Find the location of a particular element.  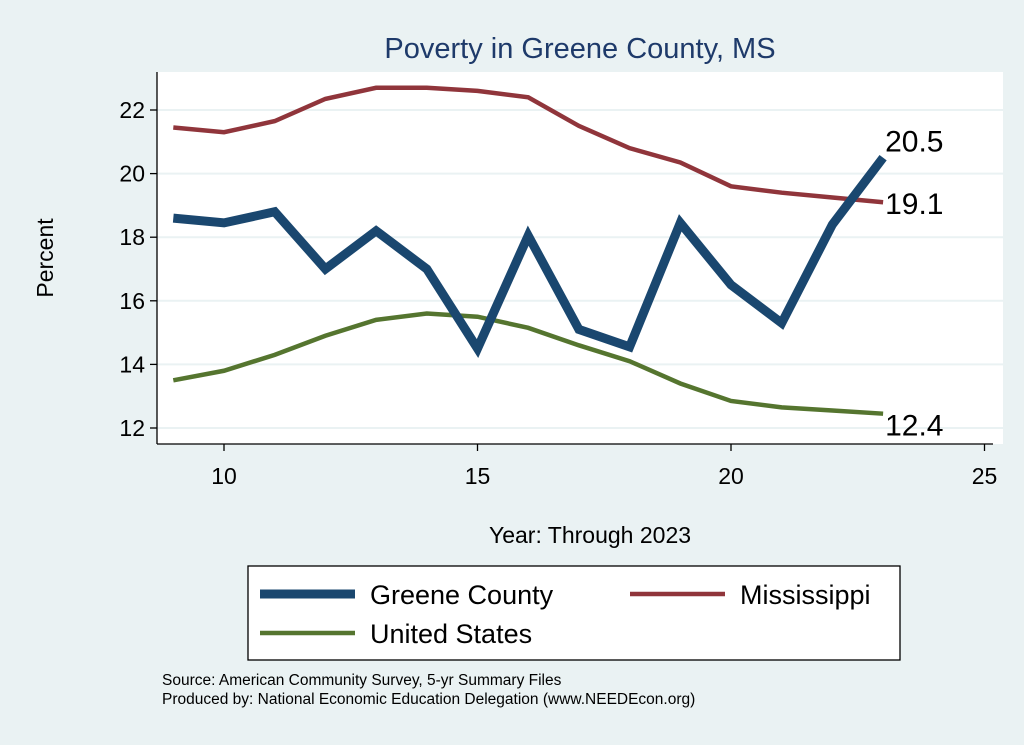

x-tick-label: 25 is located at coordinates (985, 476).